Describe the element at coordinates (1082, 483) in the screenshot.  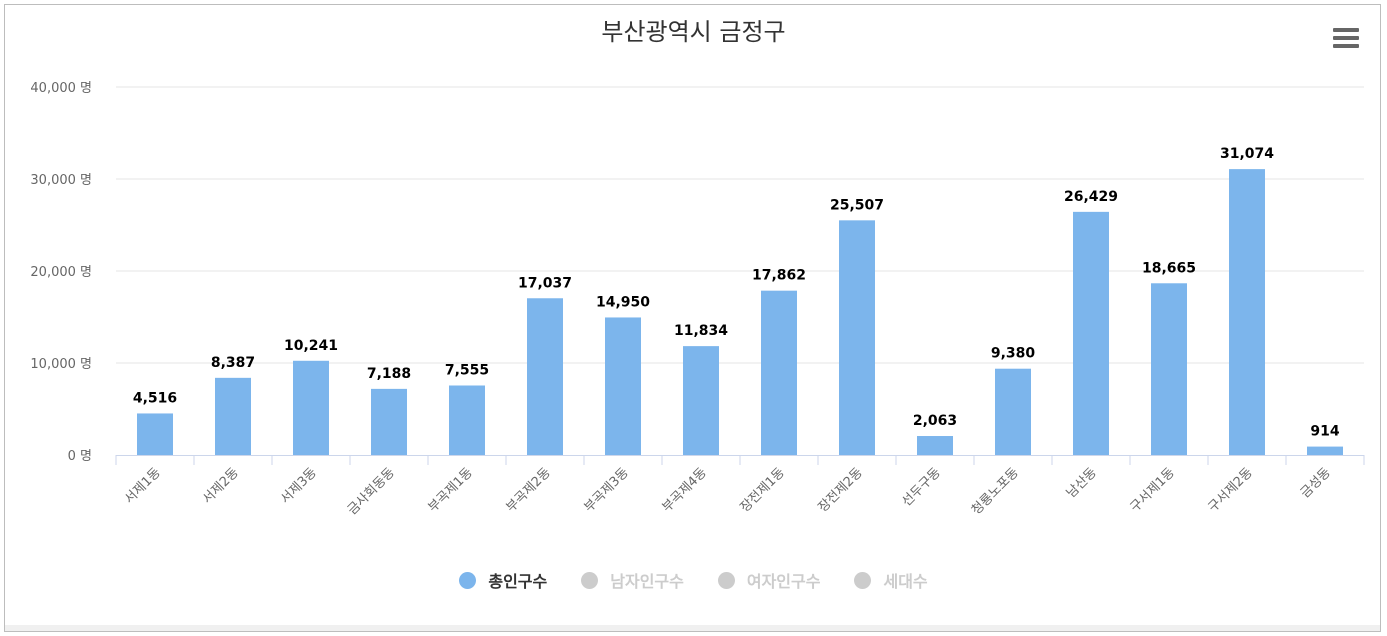
I see `x-tick-label: 남산동` at that location.